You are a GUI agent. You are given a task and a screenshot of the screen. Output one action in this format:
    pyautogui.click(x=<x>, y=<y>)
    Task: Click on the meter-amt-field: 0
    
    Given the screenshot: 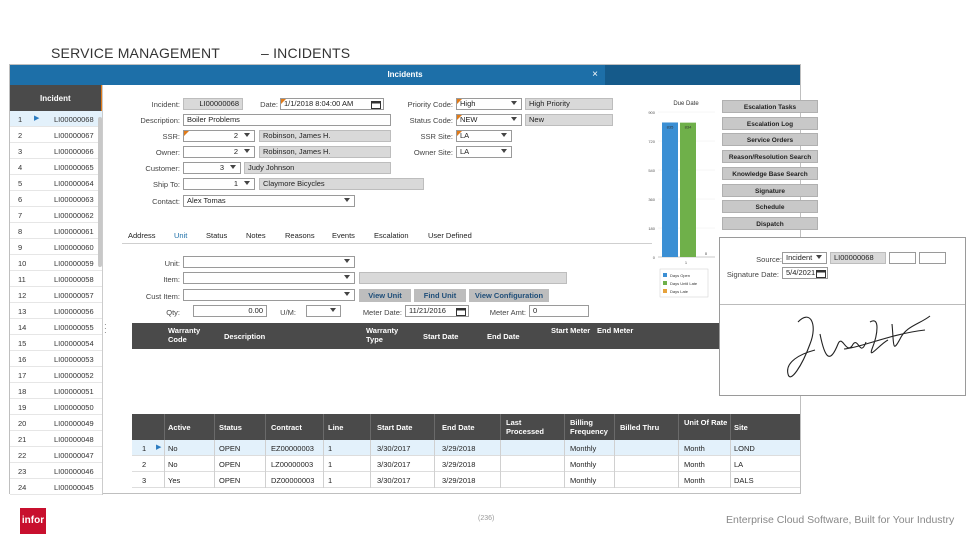 What is the action you would take?
    pyautogui.click(x=559, y=311)
    